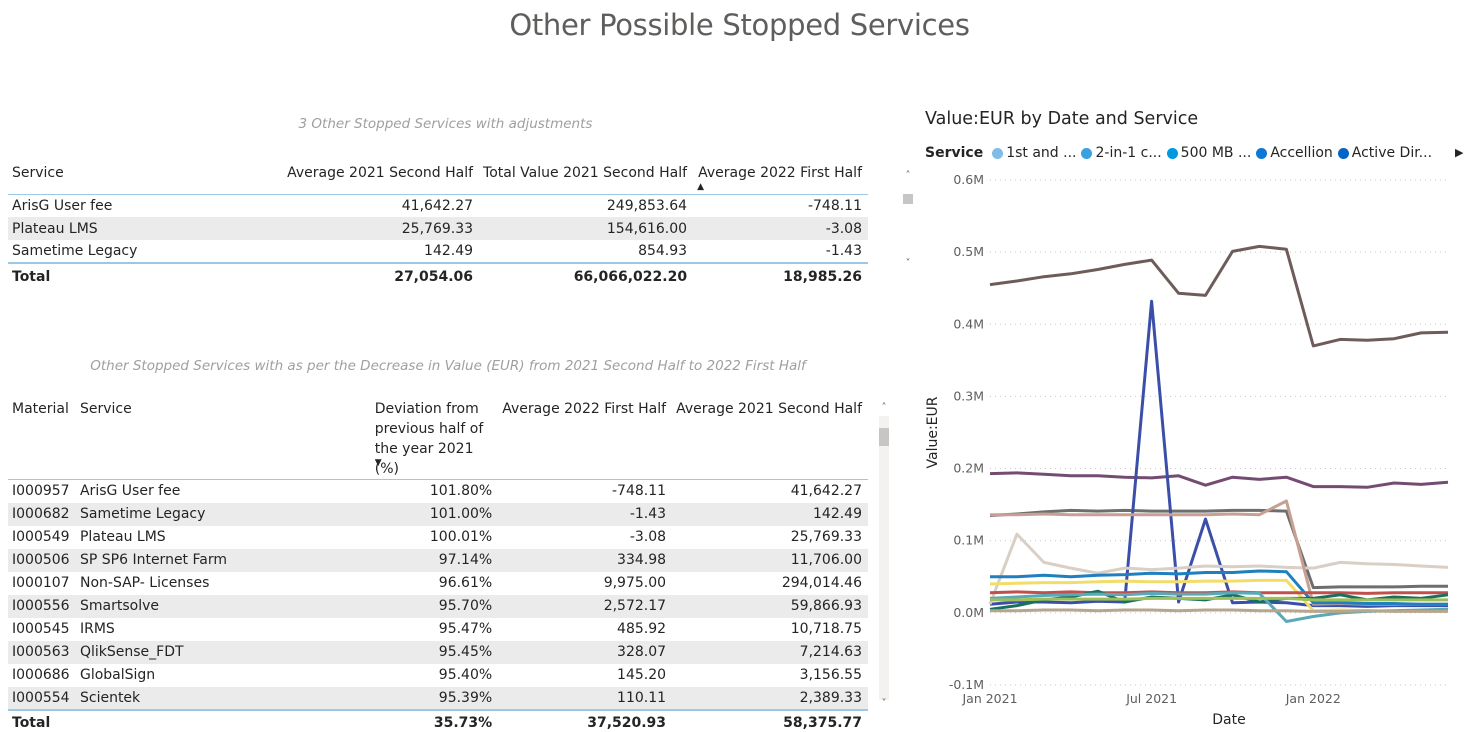 Image resolution: width=1479 pixels, height=732 pixels. Describe the element at coordinates (332, 228) in the screenshot. I see `cell-value: 25,769.33` at that location.